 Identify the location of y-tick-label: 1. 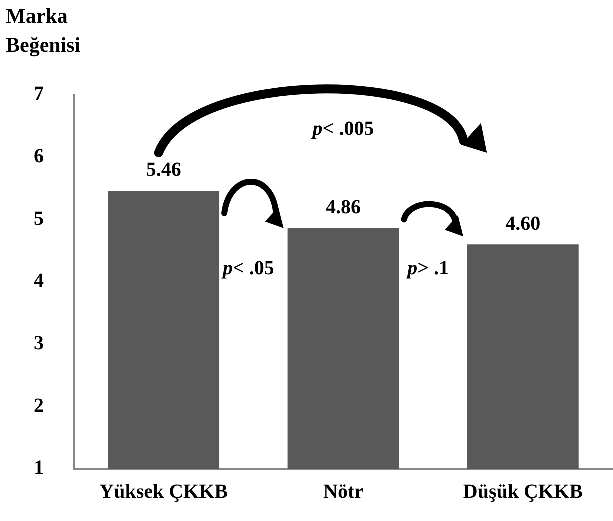
(39, 468).